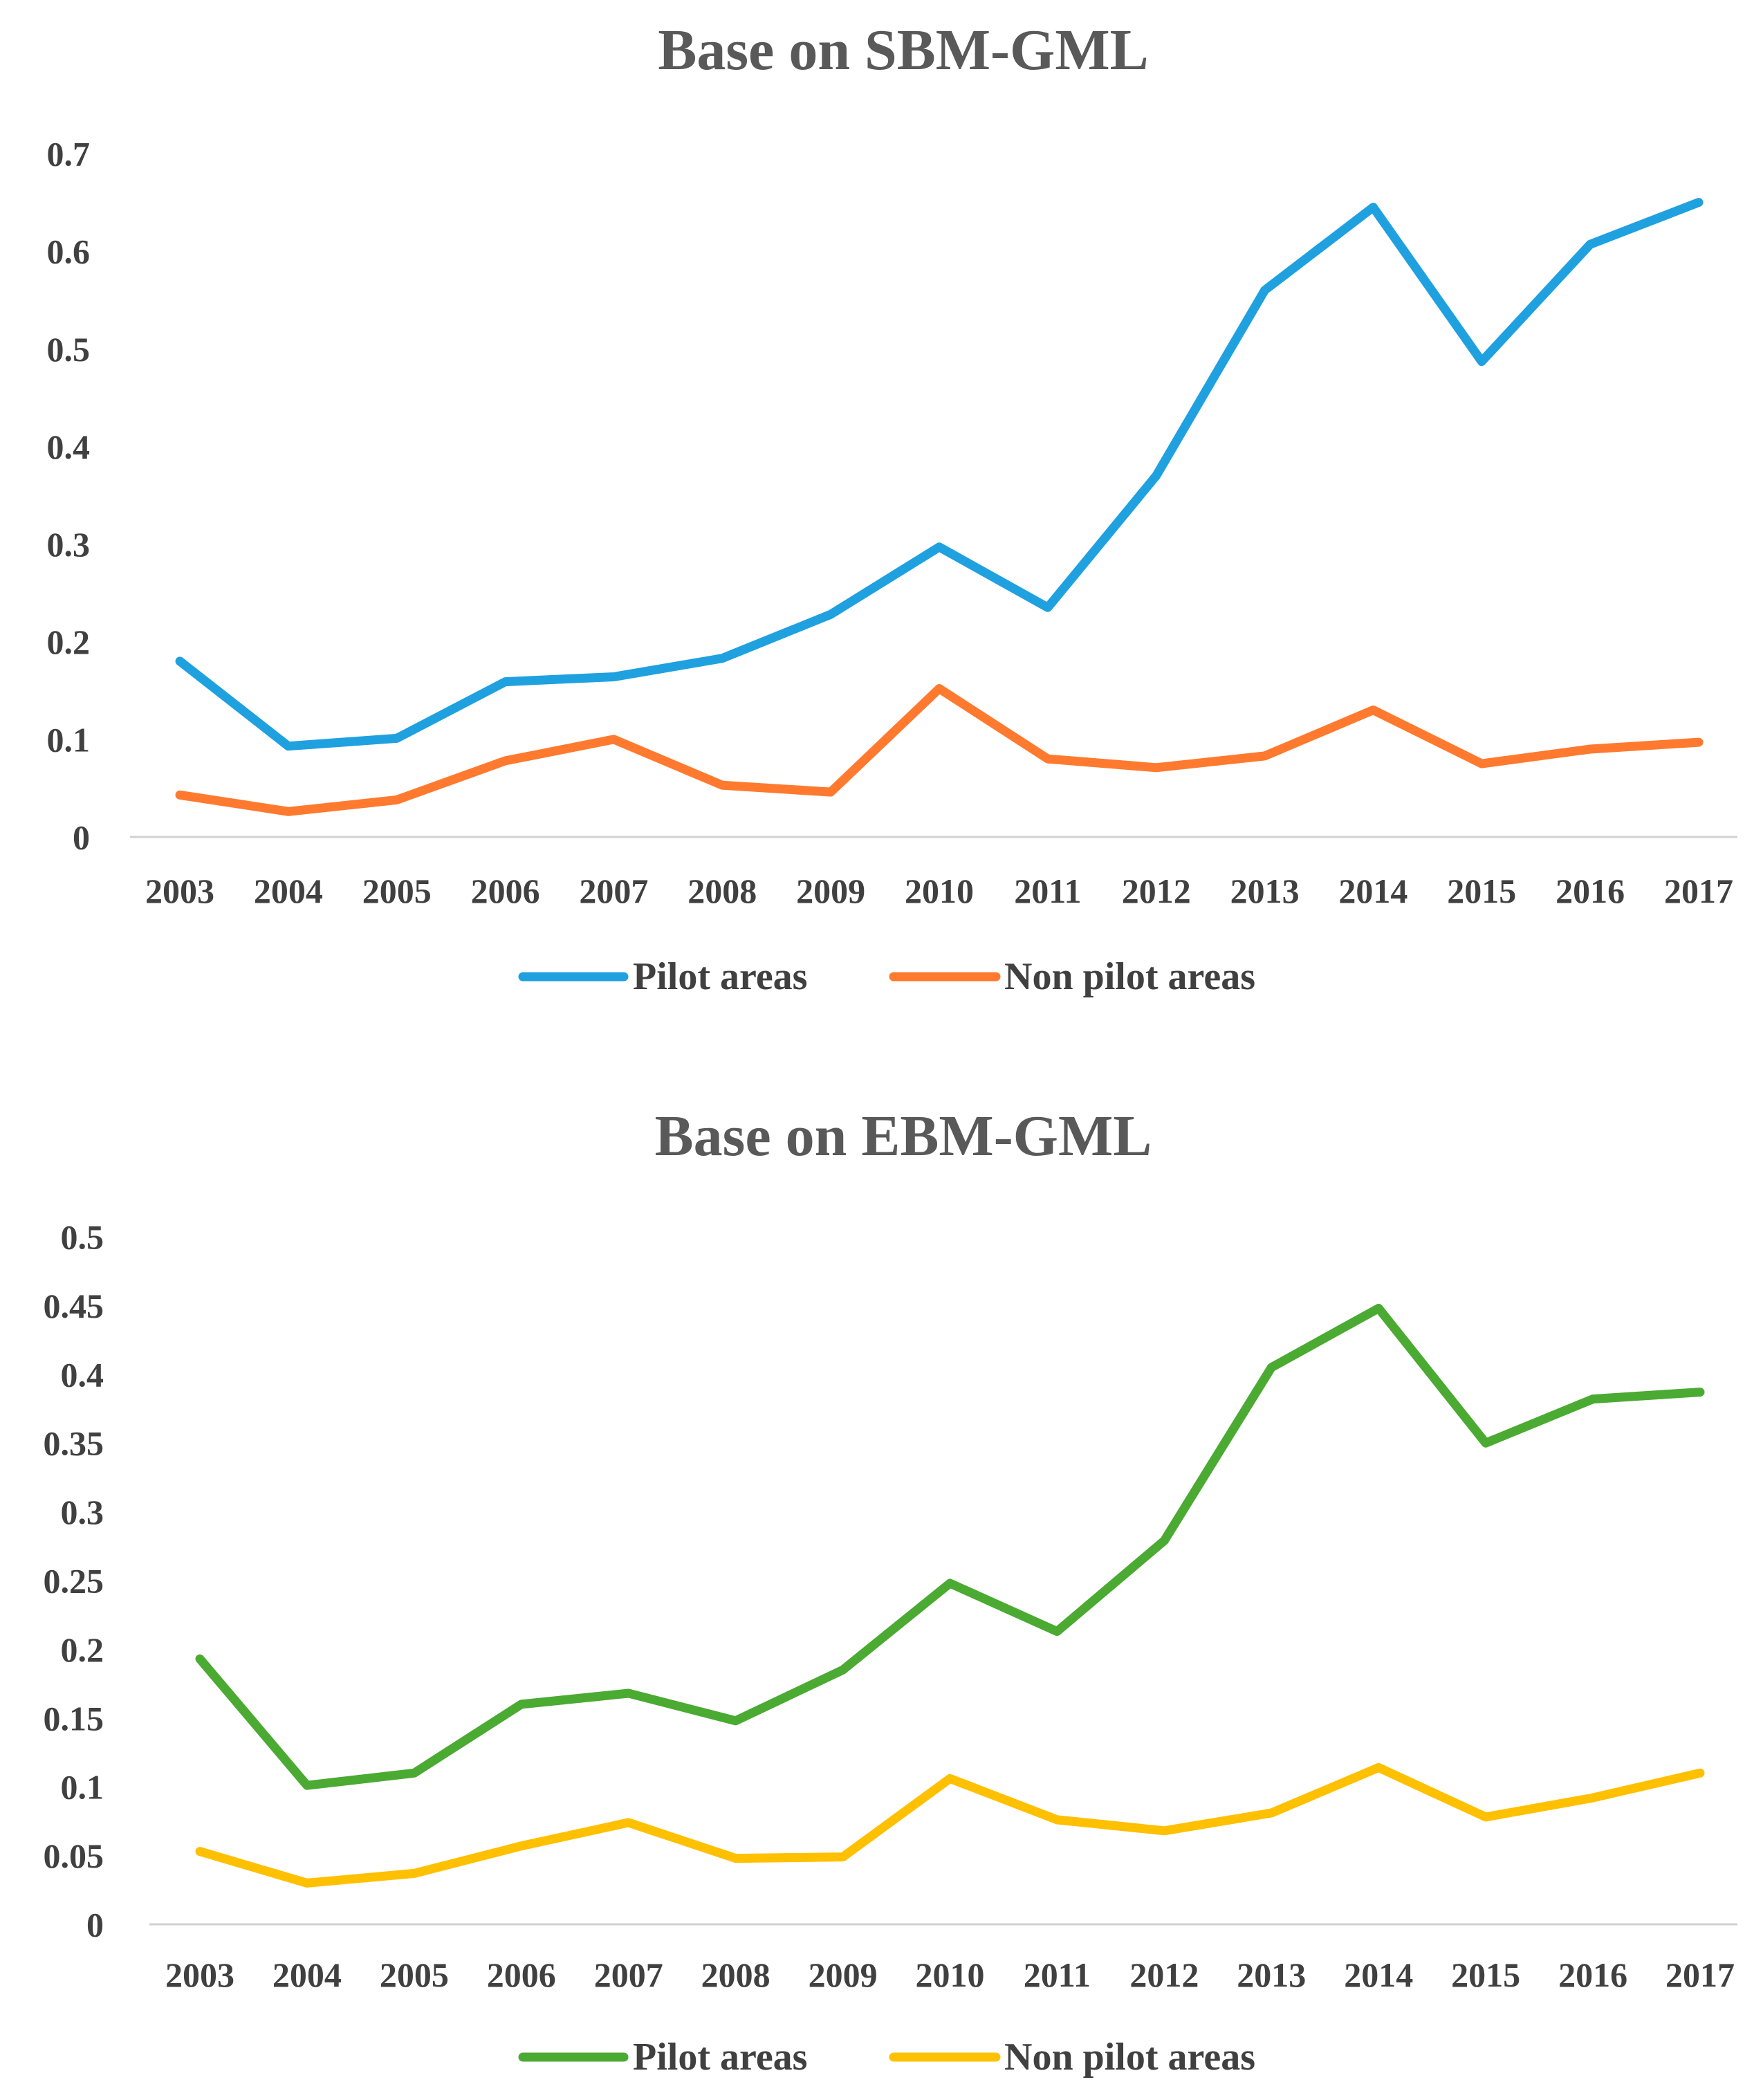 The width and height of the screenshot is (1763, 2100). Describe the element at coordinates (74, 1855) in the screenshot. I see `y-tick-label: 0.05` at that location.